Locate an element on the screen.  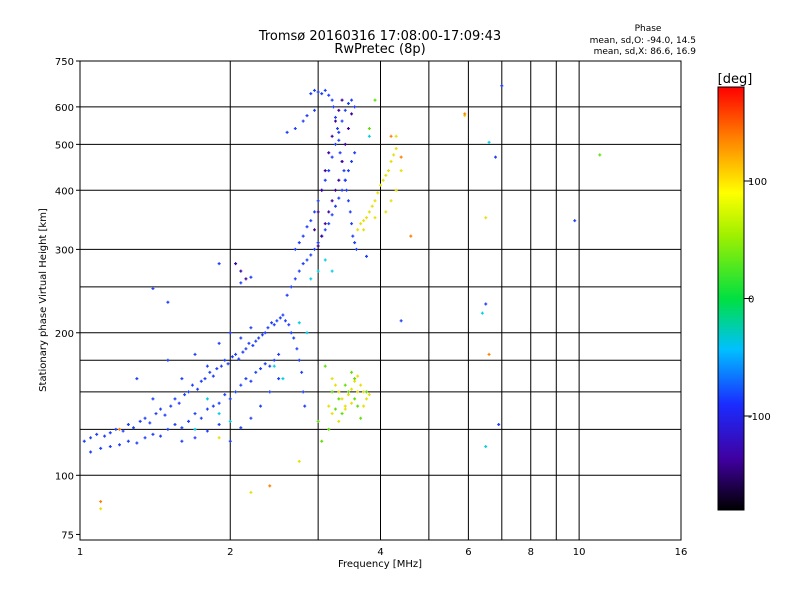
y-tick-label: 75 is located at coordinates (67, 535).